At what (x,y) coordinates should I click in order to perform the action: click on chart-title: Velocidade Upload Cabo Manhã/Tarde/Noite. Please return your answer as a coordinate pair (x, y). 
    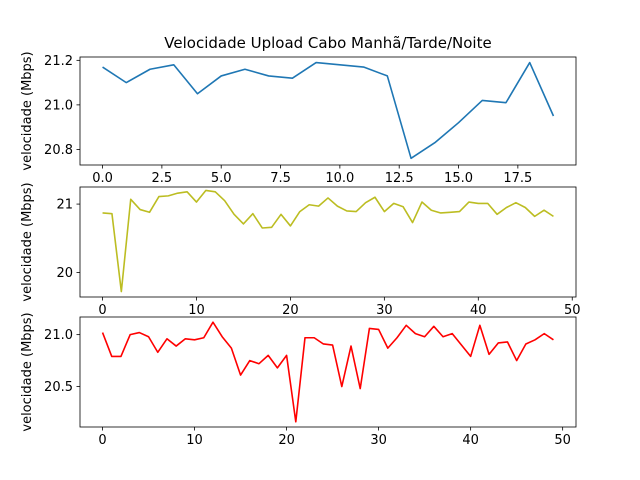
    Looking at the image, I should click on (327, 43).